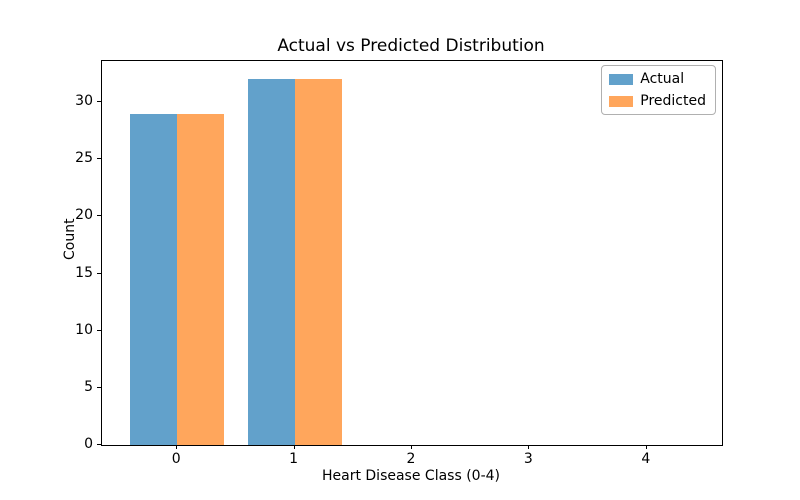 This screenshot has height=500, width=800. I want to click on x-tick-label-2: 2, so click(411, 459).